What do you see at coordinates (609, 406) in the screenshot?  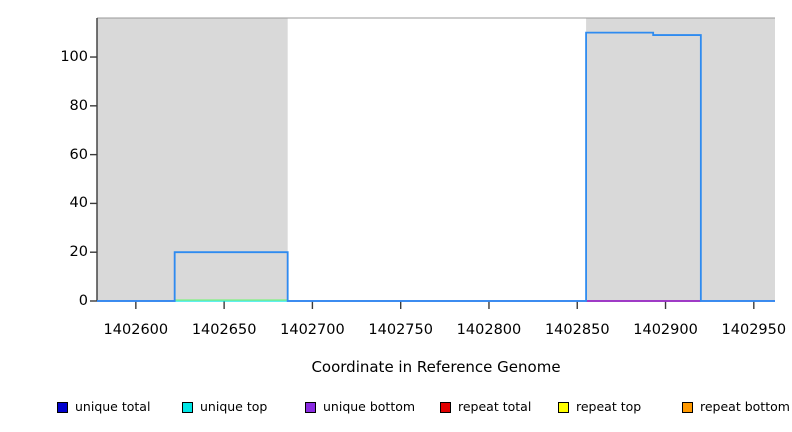 I see `legend-label: repeat top` at bounding box center [609, 406].